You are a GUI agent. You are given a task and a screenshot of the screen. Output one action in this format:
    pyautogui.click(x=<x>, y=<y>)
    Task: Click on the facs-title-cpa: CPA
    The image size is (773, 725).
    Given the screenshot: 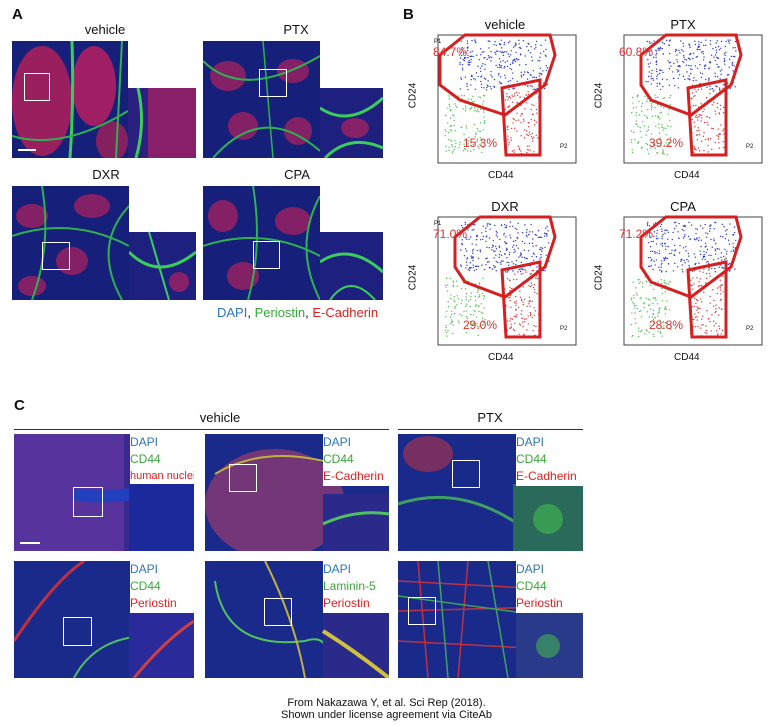 What is the action you would take?
    pyautogui.click(x=683, y=206)
    